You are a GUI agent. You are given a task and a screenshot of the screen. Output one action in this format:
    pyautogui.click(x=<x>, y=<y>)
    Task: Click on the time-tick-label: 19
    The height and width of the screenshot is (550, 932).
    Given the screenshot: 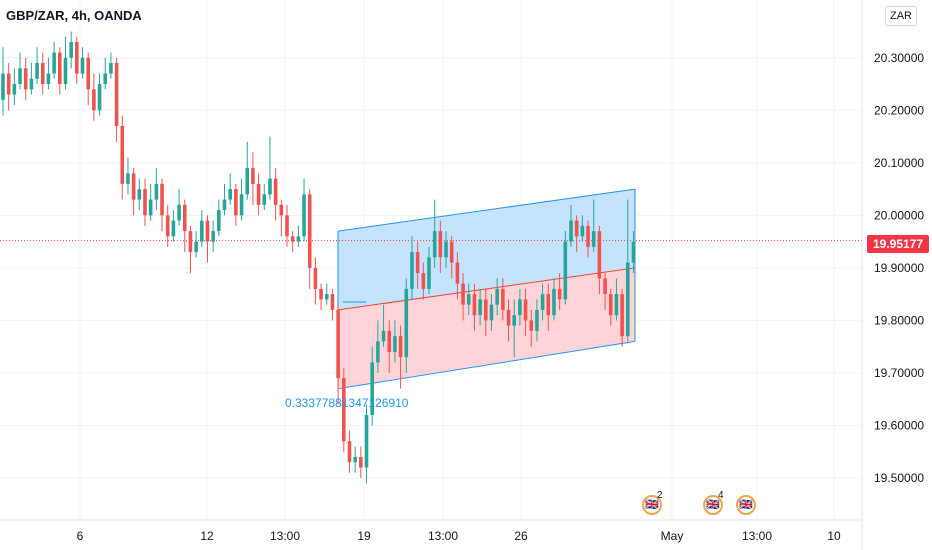 What is the action you would take?
    pyautogui.click(x=364, y=536)
    